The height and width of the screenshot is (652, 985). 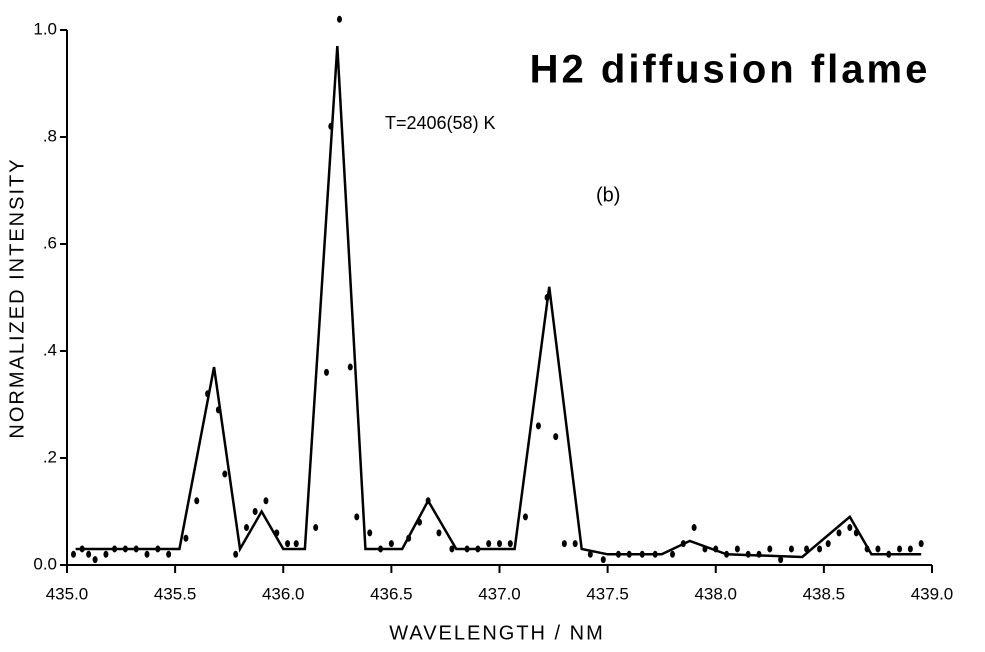 What do you see at coordinates (391, 593) in the screenshot?
I see `x-tick-label: 436.5` at bounding box center [391, 593].